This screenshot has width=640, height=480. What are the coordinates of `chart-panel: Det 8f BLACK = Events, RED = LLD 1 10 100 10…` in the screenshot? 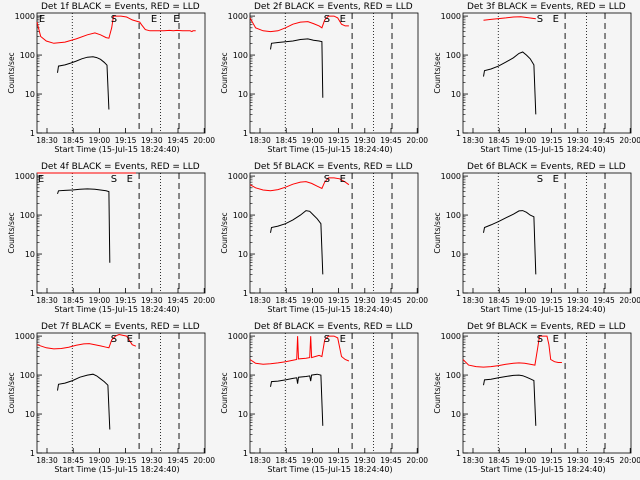 It's located at (324, 398).